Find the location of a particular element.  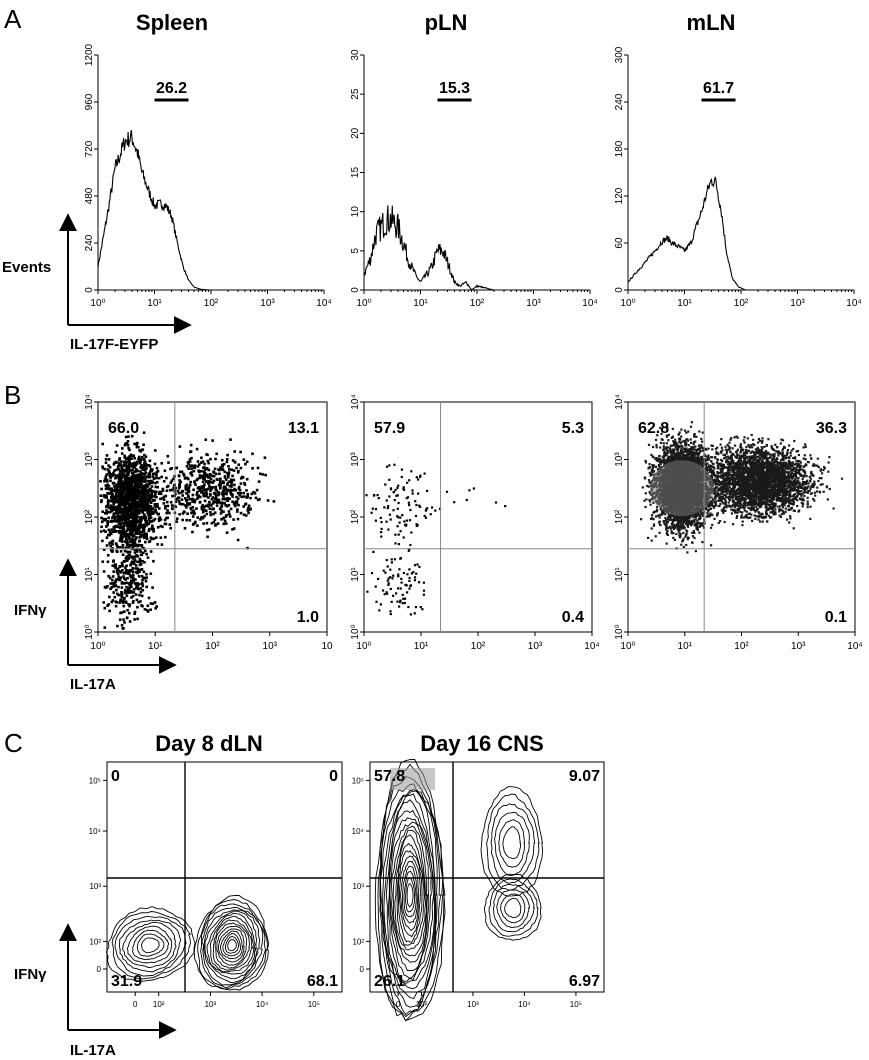

x-tick-label: 10⁰ is located at coordinates (627, 646).